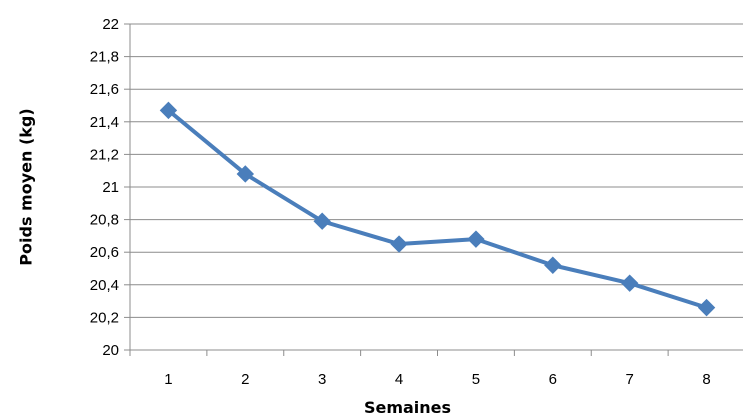 This screenshot has width=743, height=416. I want to click on y-tick-label: 20,2, so click(104, 317).